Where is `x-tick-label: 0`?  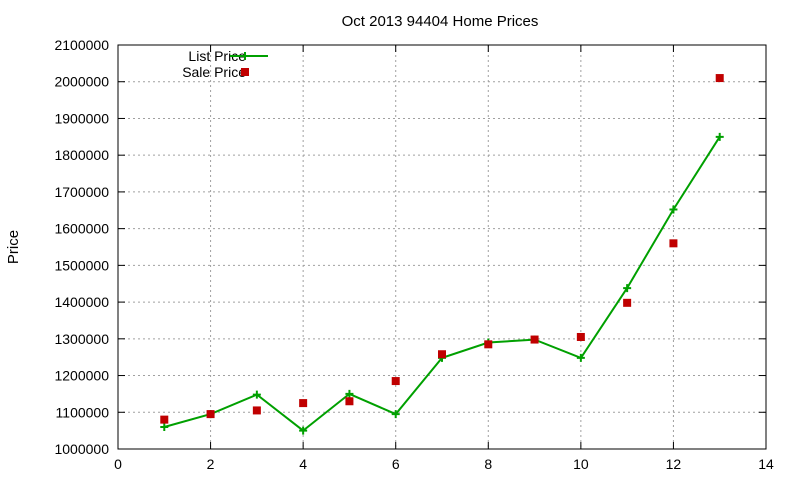
x-tick-label: 0 is located at coordinates (118, 464).